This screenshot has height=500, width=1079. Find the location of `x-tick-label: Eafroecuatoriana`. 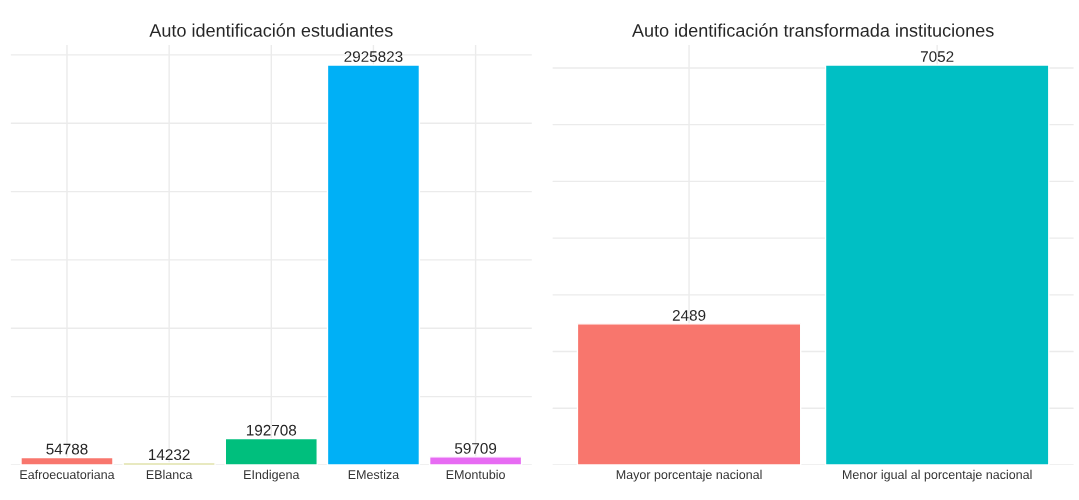

x-tick-label: Eafroecuatoriana is located at coordinates (67, 474).